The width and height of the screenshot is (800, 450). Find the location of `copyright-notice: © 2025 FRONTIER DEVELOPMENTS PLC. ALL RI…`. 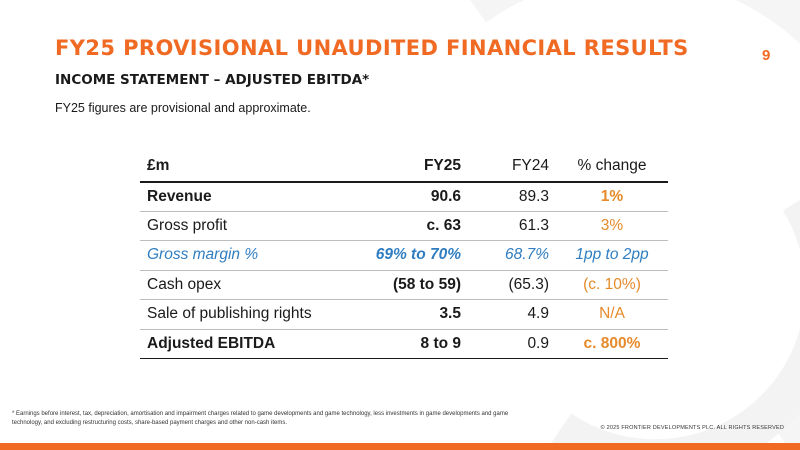

copyright-notice: © 2025 FRONTIER DEVELOPMENTS PLC. ALL RI… is located at coordinates (692, 428).